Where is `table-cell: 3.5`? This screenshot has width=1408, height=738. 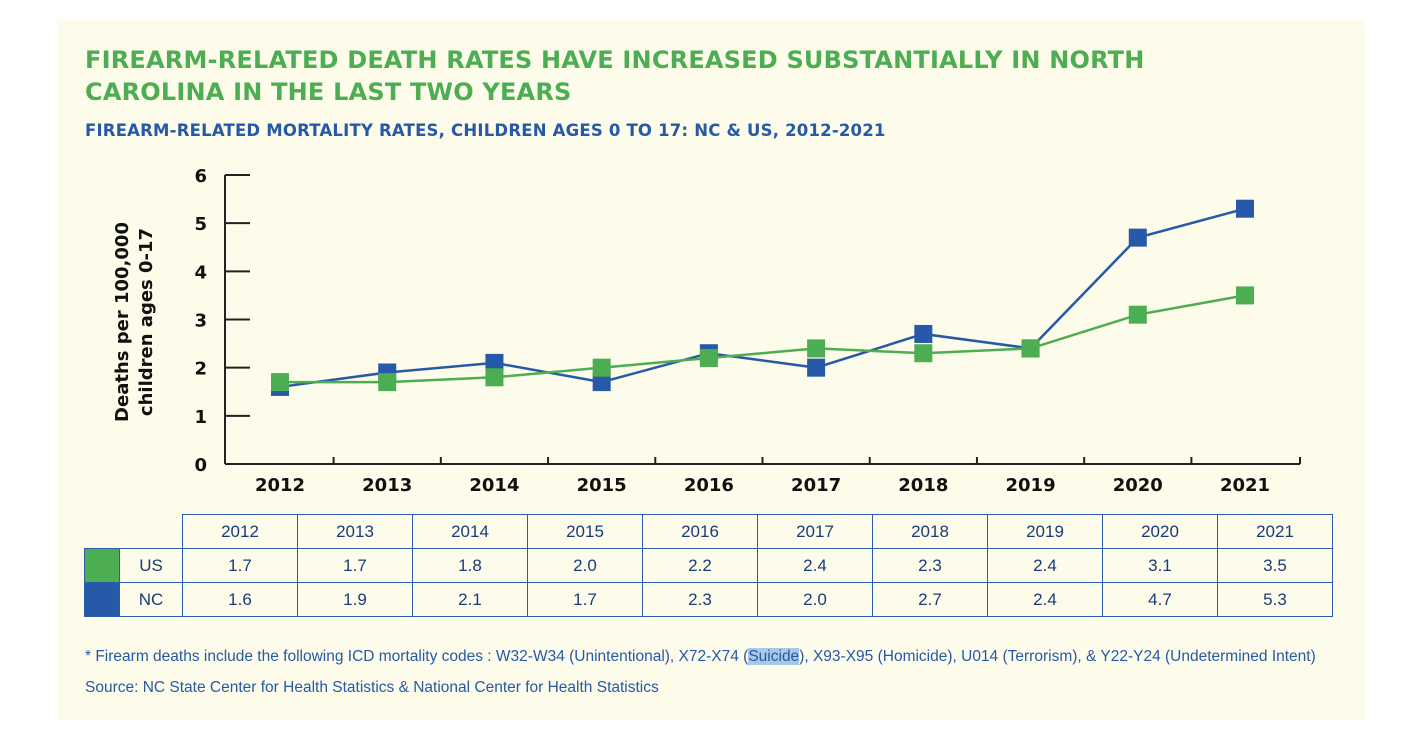
table-cell: 3.5 is located at coordinates (1275, 565).